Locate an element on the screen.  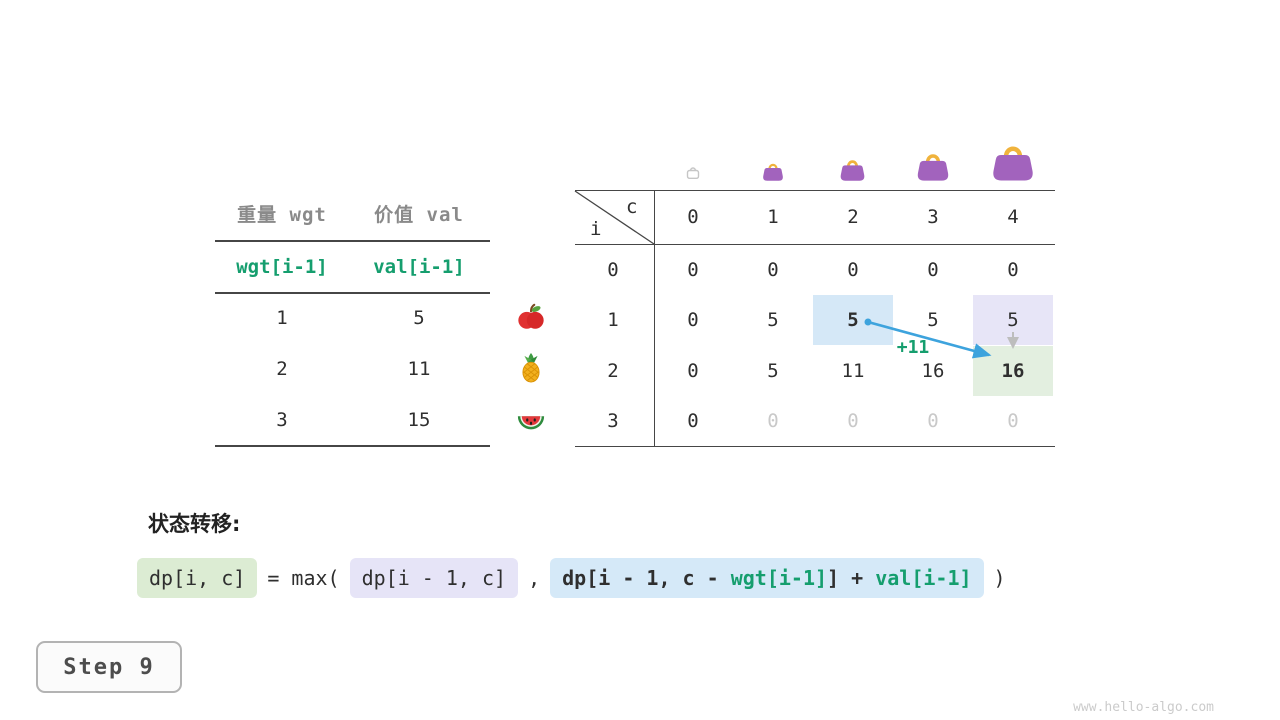
dp-col-header: 3 is located at coordinates (933, 217).